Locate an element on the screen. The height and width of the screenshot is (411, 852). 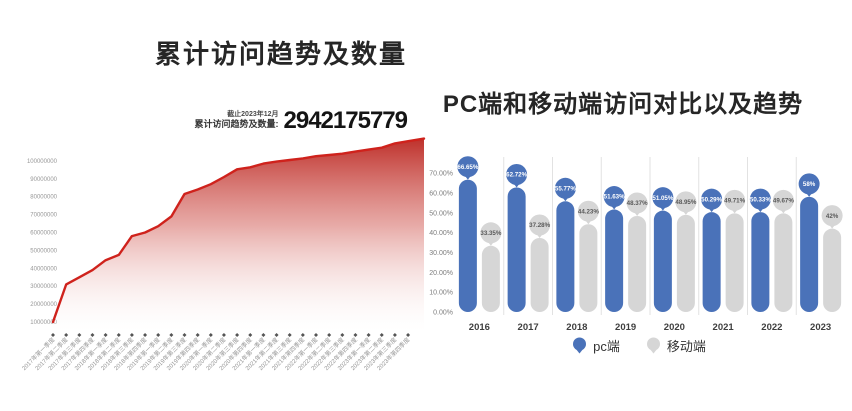
value-bubble-label: 37.28% is located at coordinates (539, 225).